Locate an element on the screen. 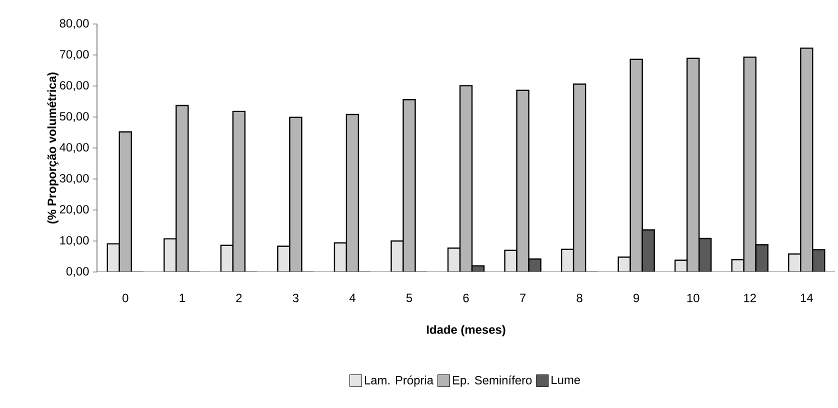 This screenshot has height=408, width=838. y-tick-label: 70,00 is located at coordinates (74, 55).